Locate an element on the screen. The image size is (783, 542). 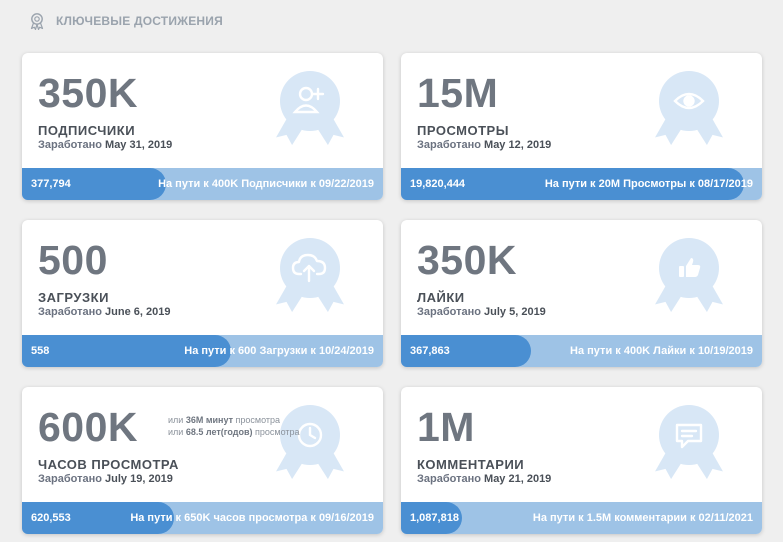
current-value: 377,794 is located at coordinates (51, 184).